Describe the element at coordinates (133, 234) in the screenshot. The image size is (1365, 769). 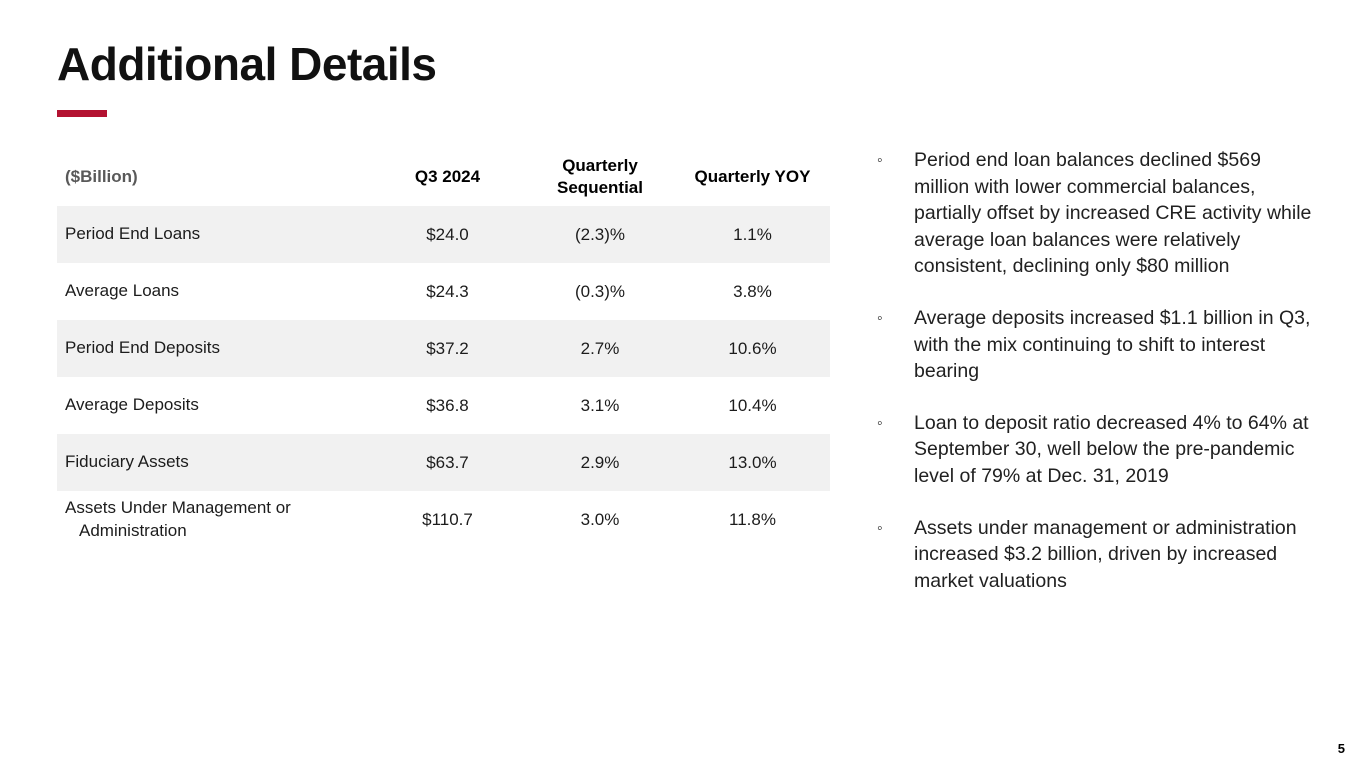
I see `row-label: Period End Loans` at that location.